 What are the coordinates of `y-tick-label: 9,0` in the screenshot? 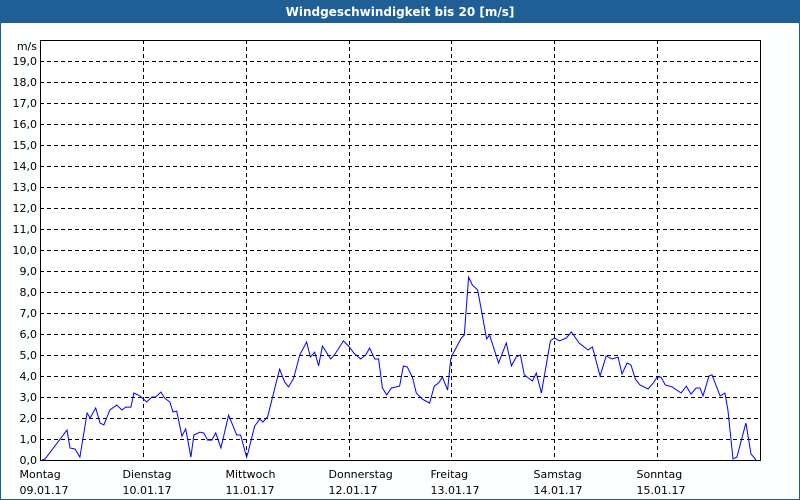 It's located at (29, 271).